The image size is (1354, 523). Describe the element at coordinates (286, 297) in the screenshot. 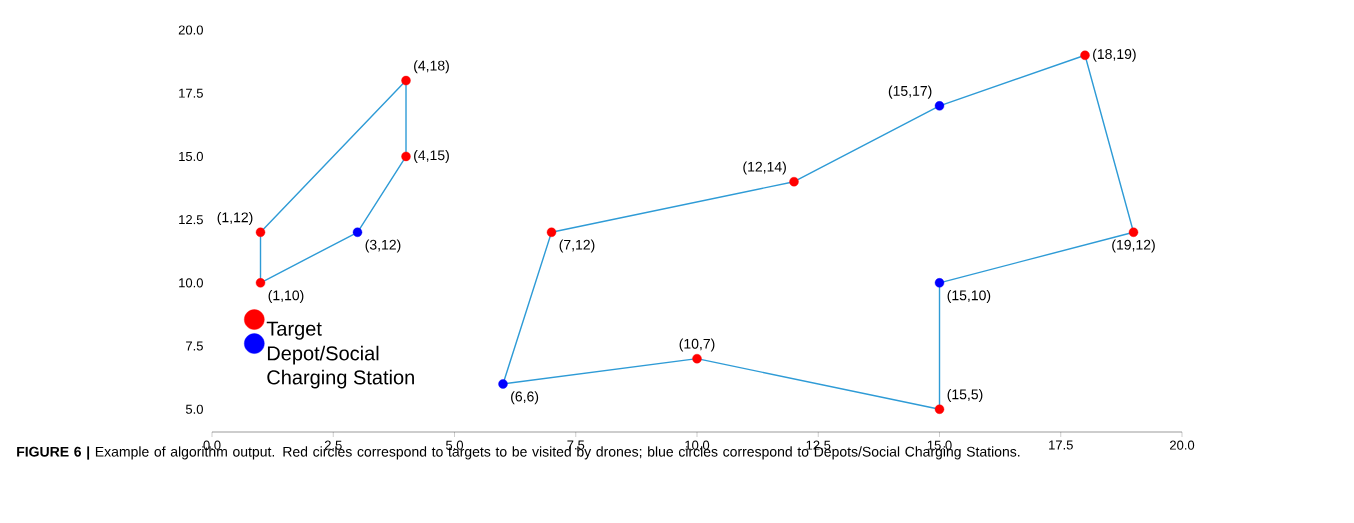

I see `annotation: (1,10)` at that location.